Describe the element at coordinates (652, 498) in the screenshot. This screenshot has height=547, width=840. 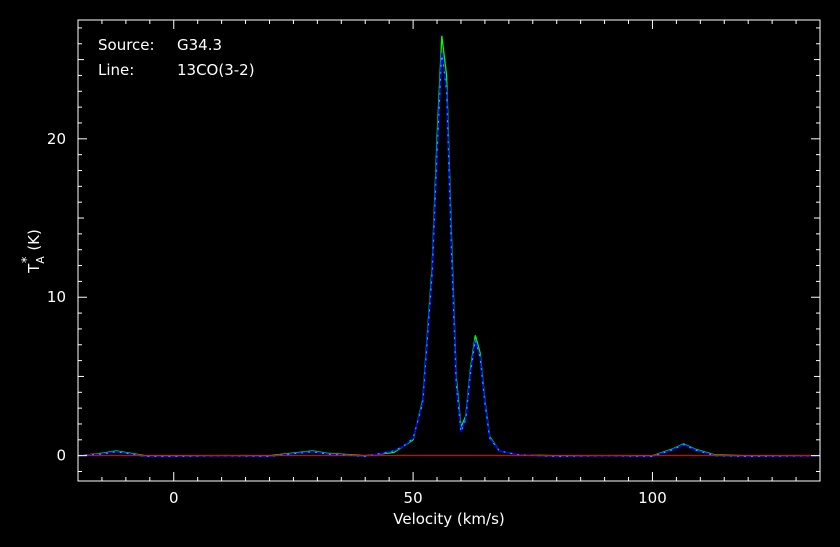
I see `x-tick-label: 100` at that location.